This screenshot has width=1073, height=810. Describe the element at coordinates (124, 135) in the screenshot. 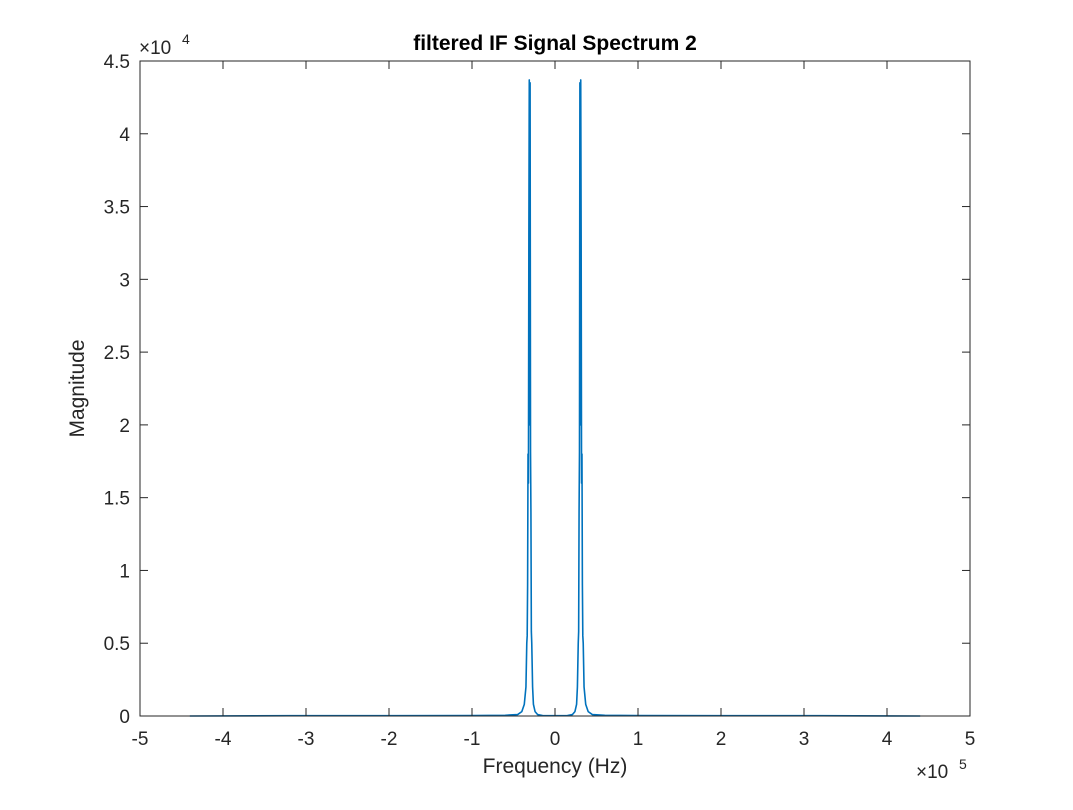

I see `y-tick-label: 4` at that location.